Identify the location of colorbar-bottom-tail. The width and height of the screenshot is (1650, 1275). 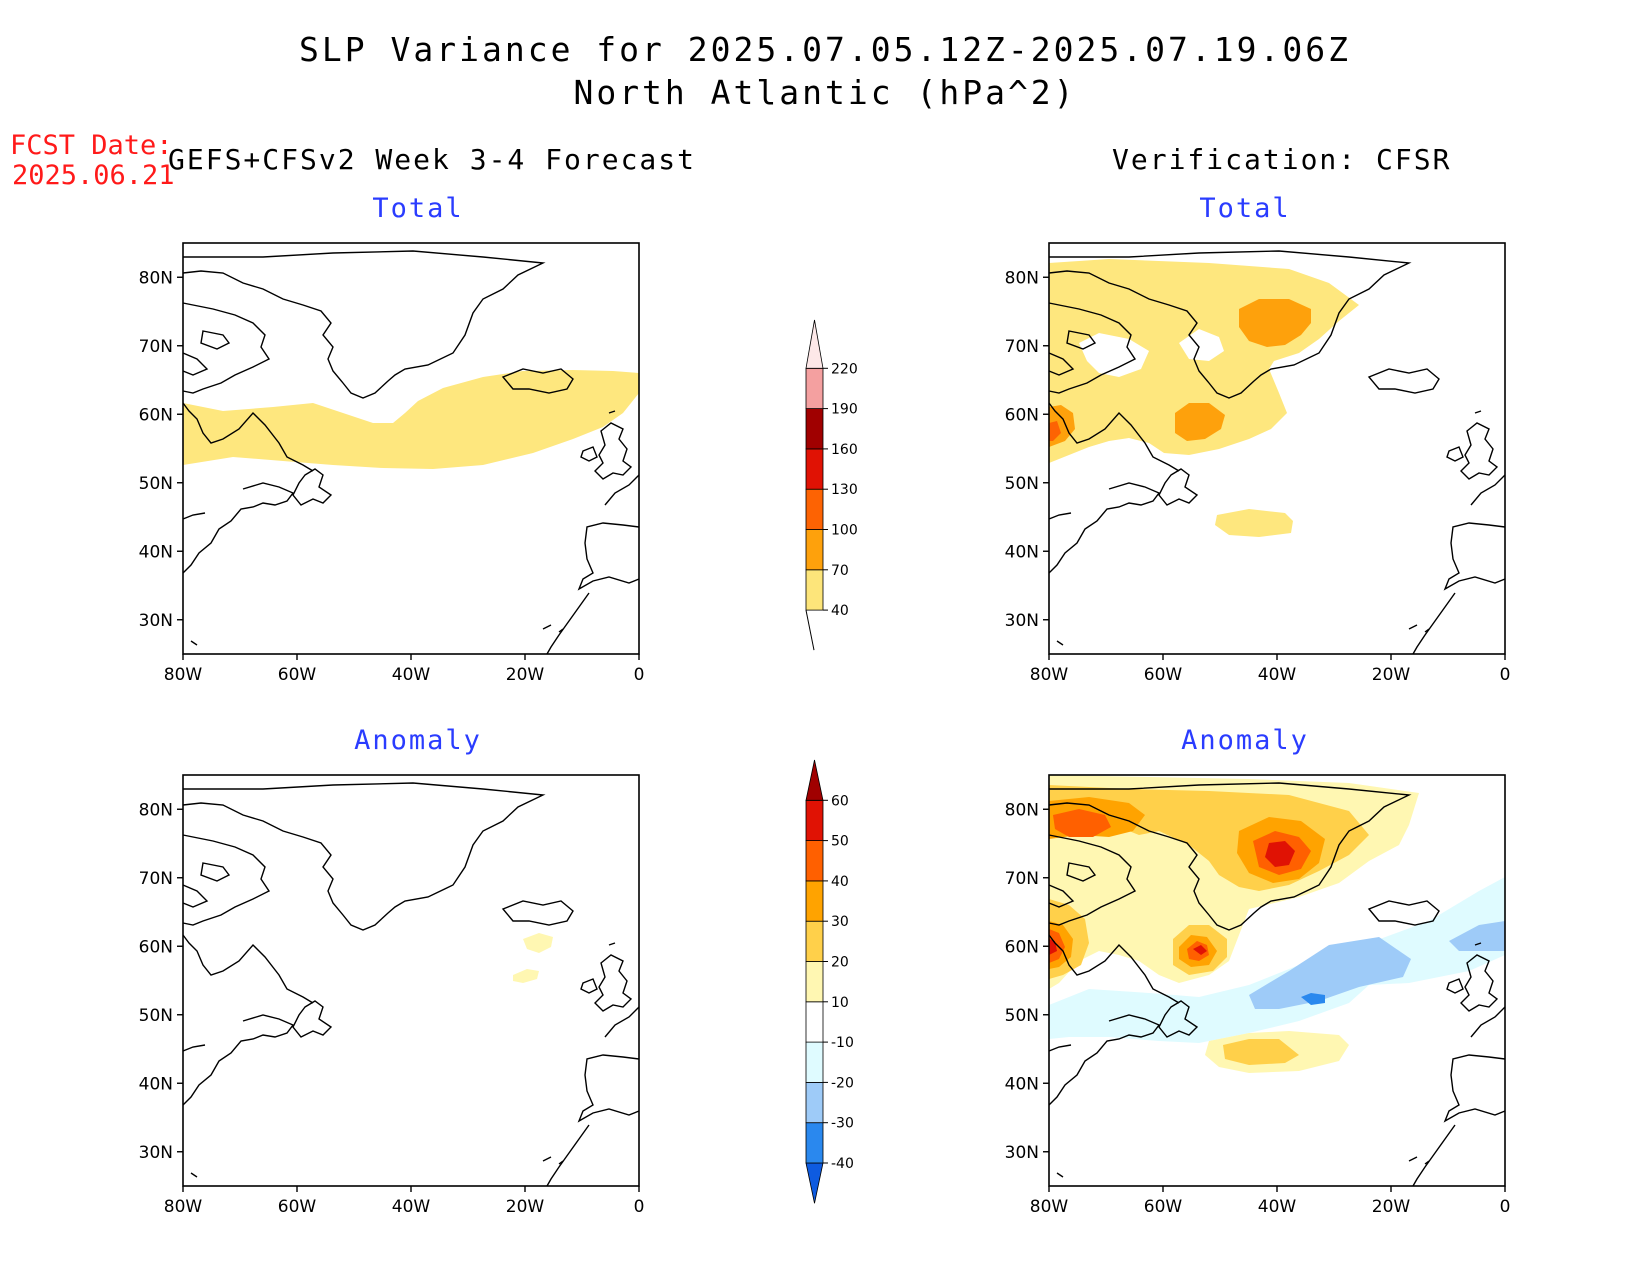
(810, 630).